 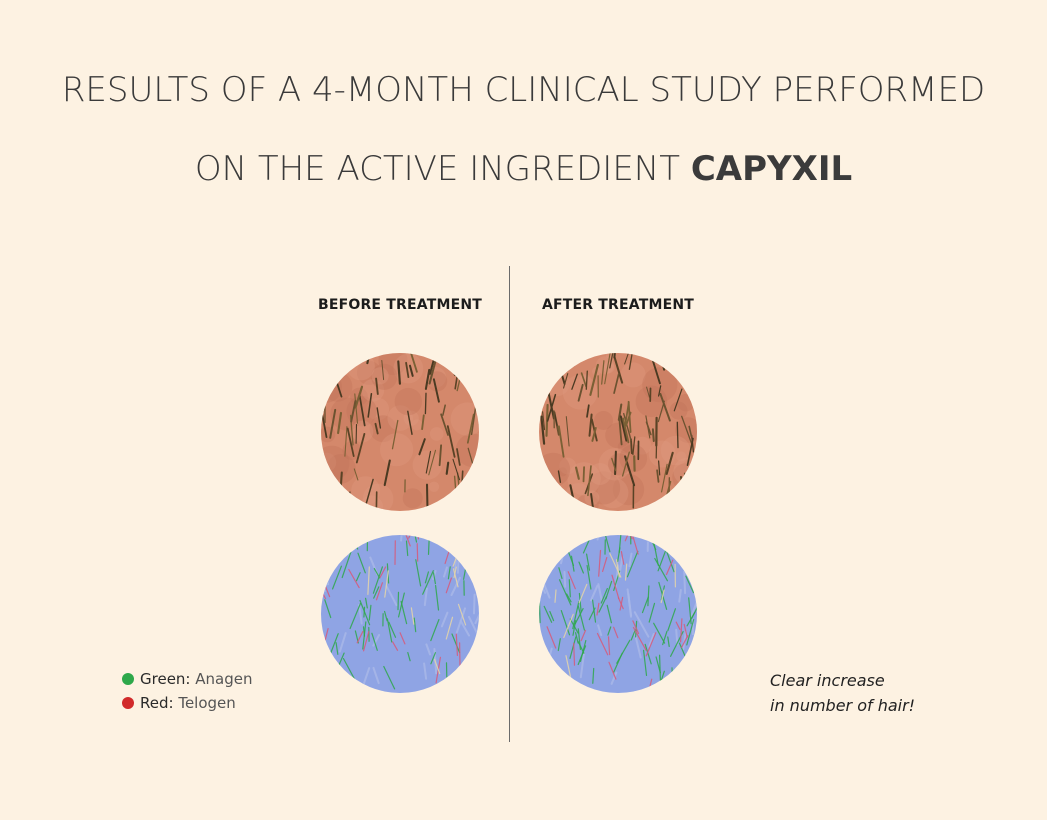 I want to click on result-note-line-1: Clear increase, so click(x=827, y=680).